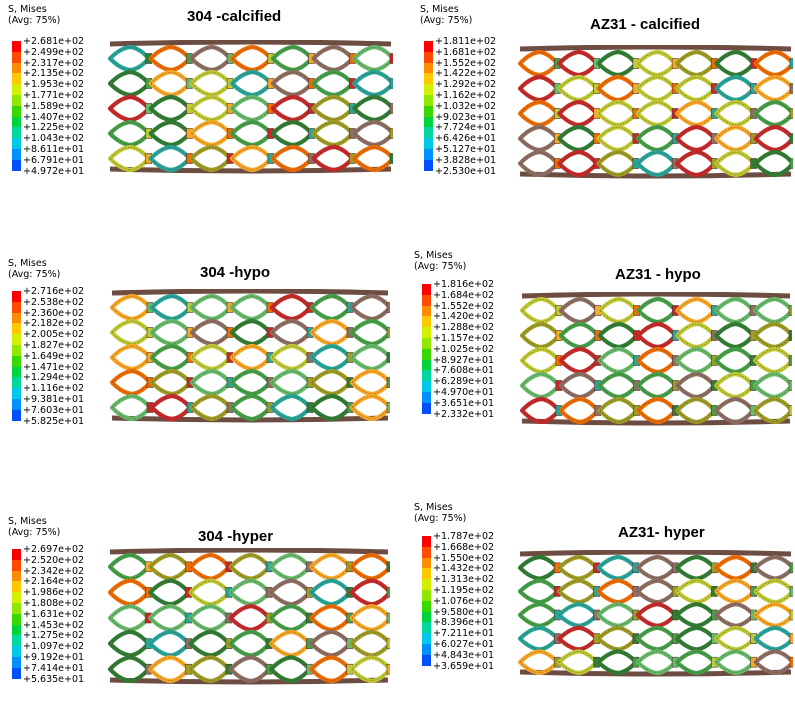 This screenshot has height=702, width=795. I want to click on legend-value: +1.032e+02, so click(466, 106).